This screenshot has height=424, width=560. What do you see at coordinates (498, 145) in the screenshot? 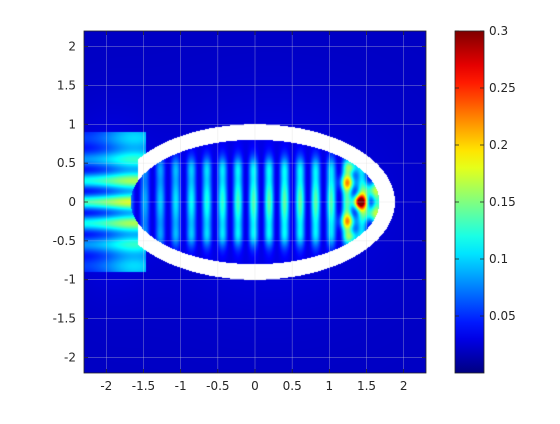
I see `colorbar-tick-label: 0.2` at bounding box center [498, 145].